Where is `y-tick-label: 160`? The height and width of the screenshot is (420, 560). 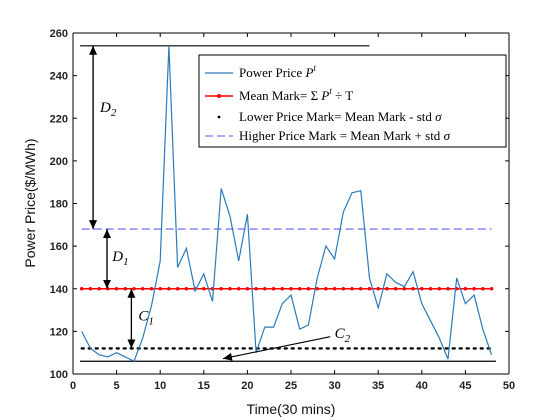 y-tick-label: 160 is located at coordinates (59, 247).